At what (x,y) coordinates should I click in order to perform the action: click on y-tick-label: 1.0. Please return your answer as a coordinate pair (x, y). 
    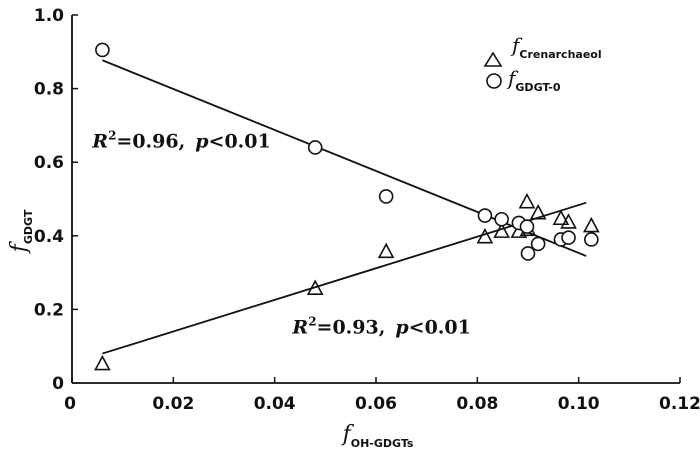
    Looking at the image, I should click on (49, 16).